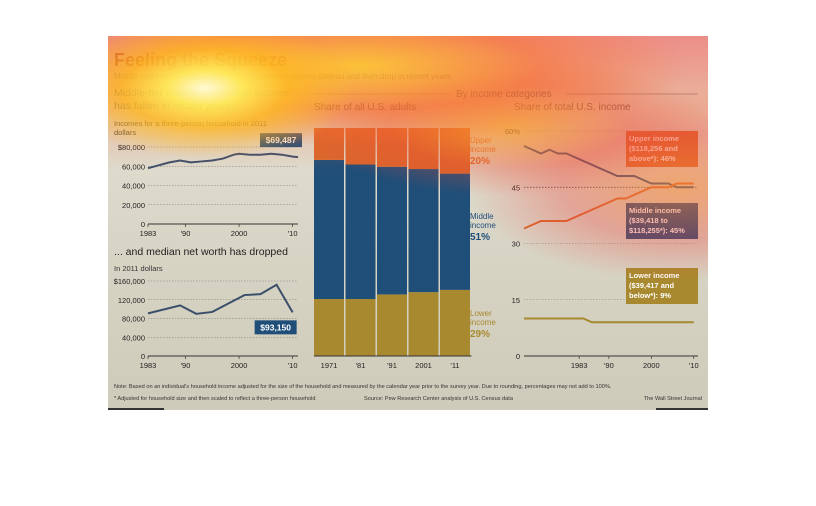 Image resolution: width=816 pixels, height=506 pixels. What do you see at coordinates (482, 216) in the screenshot?
I see `bar-label-text: Middle` at bounding box center [482, 216].